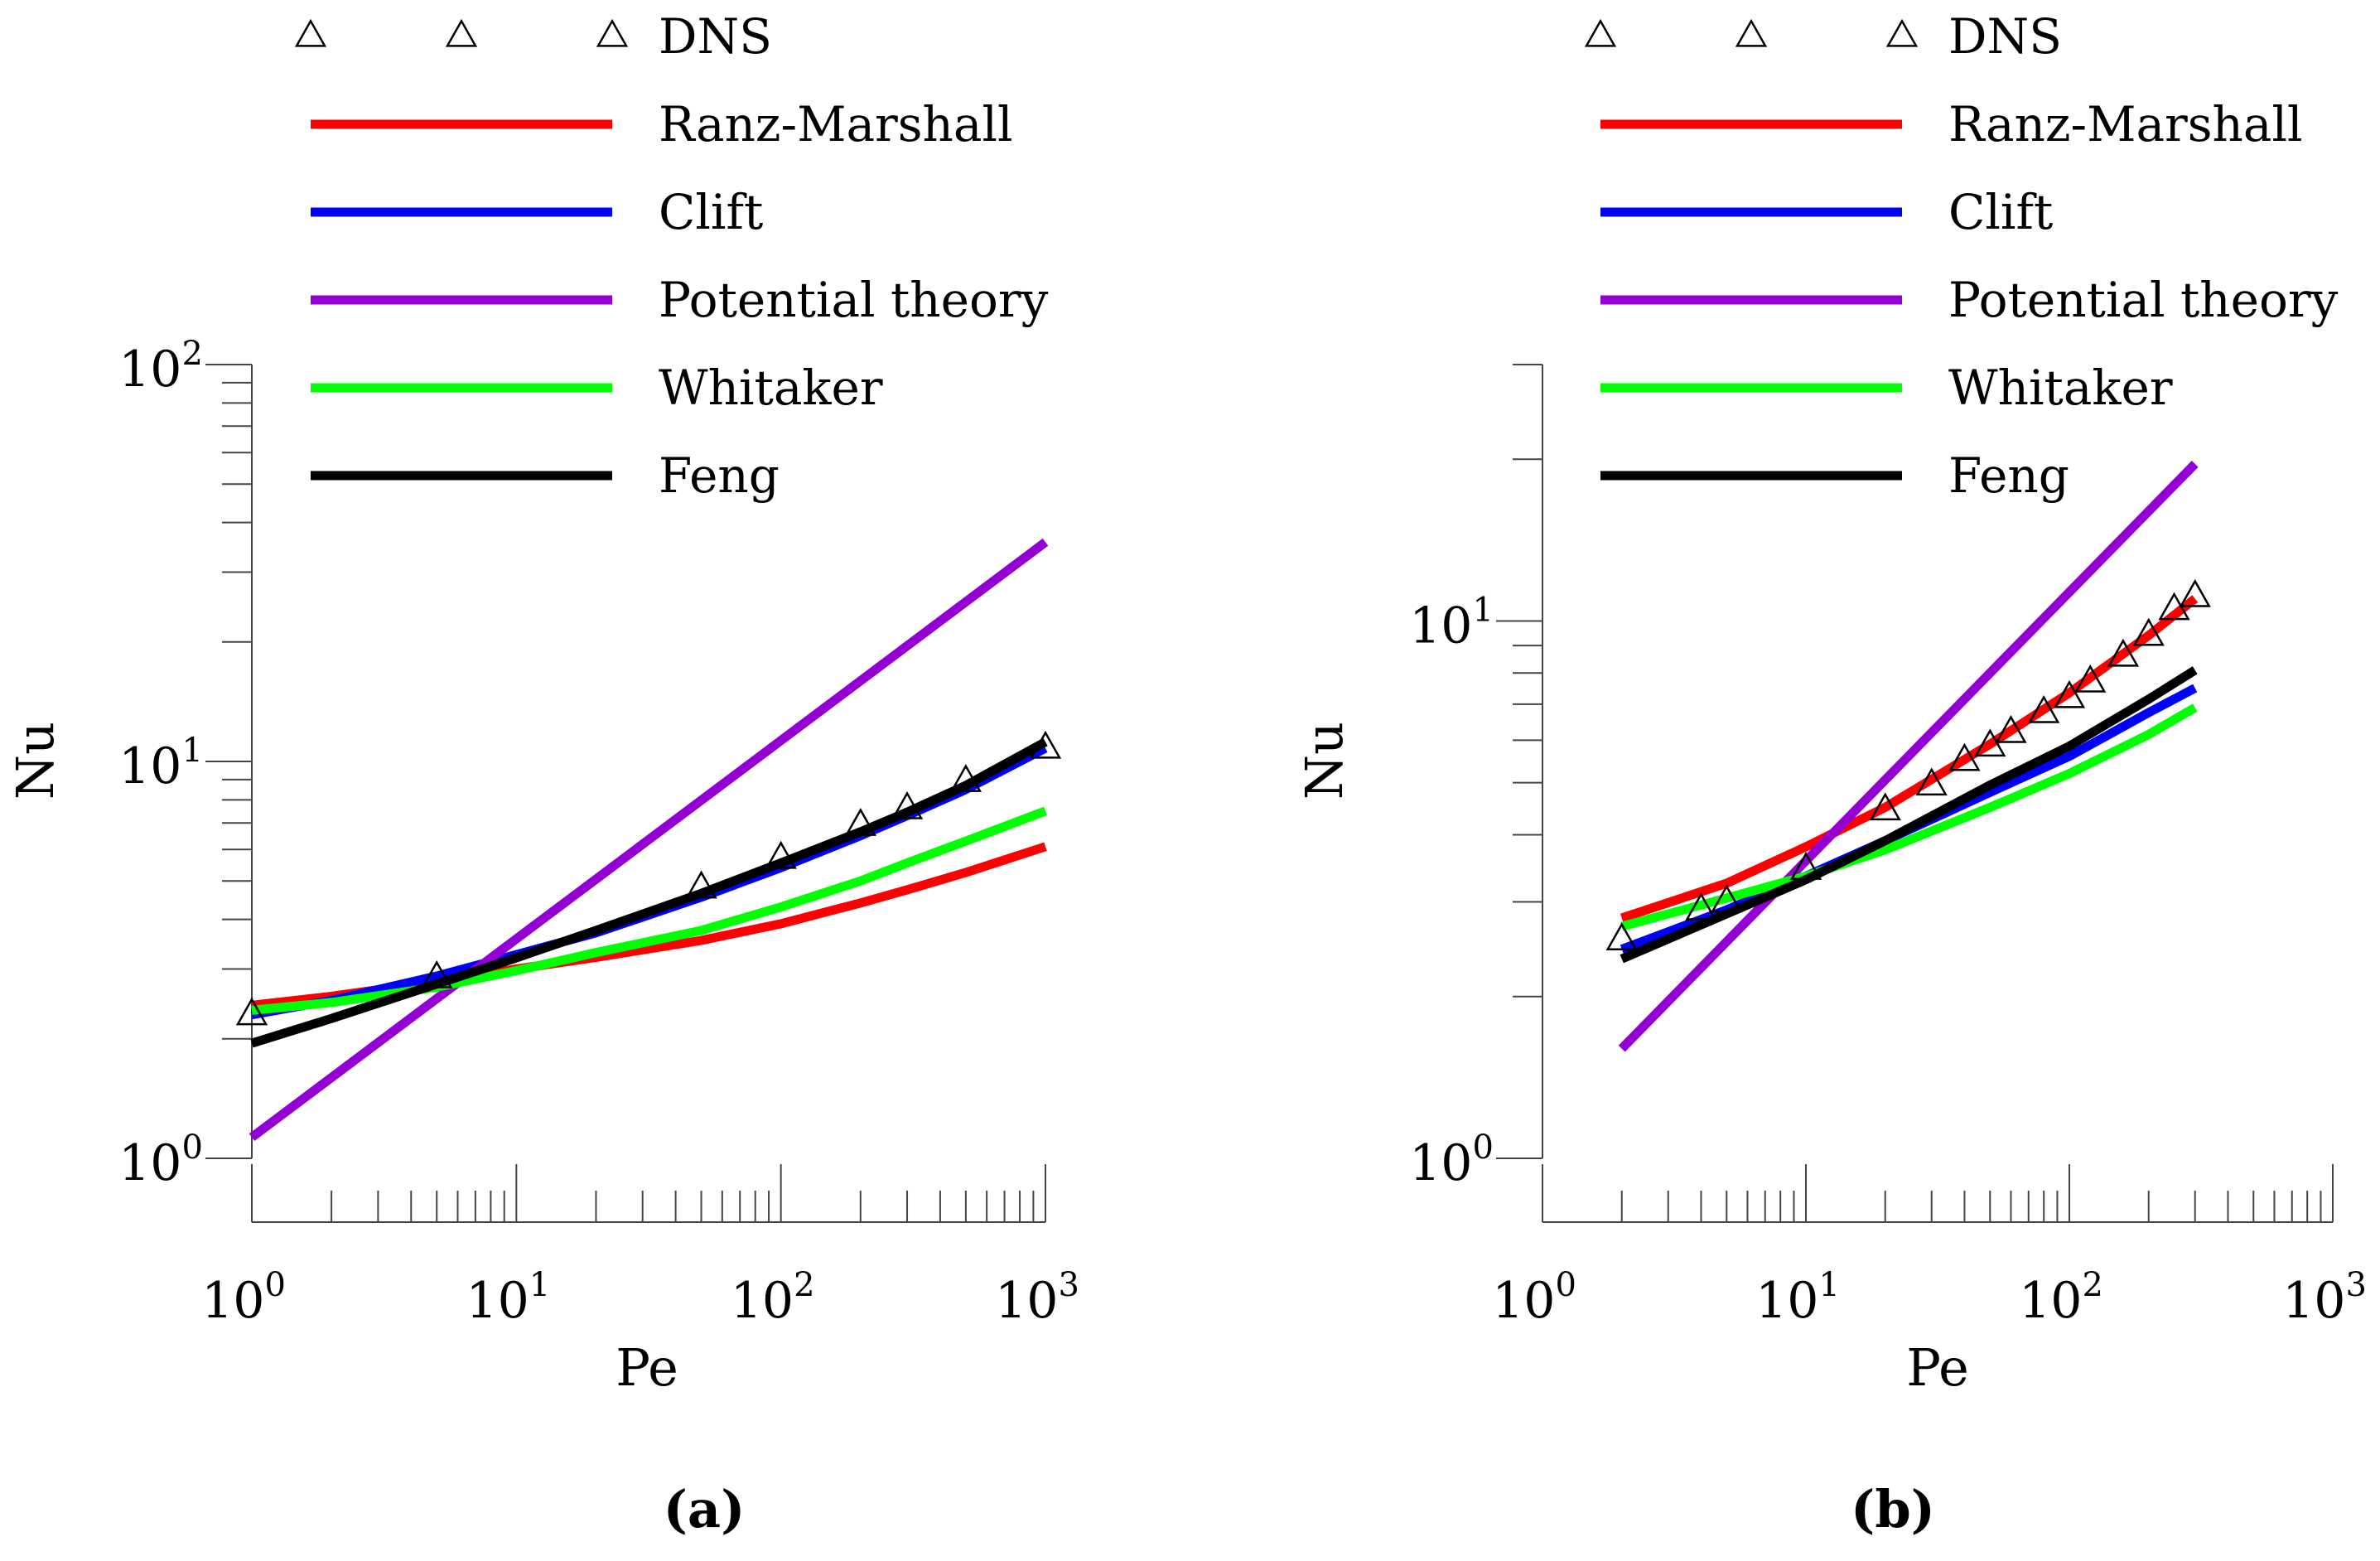 Image resolution: width=2380 pixels, height=1561 pixels. I want to click on y-ticks-b, so click(1519, 761).